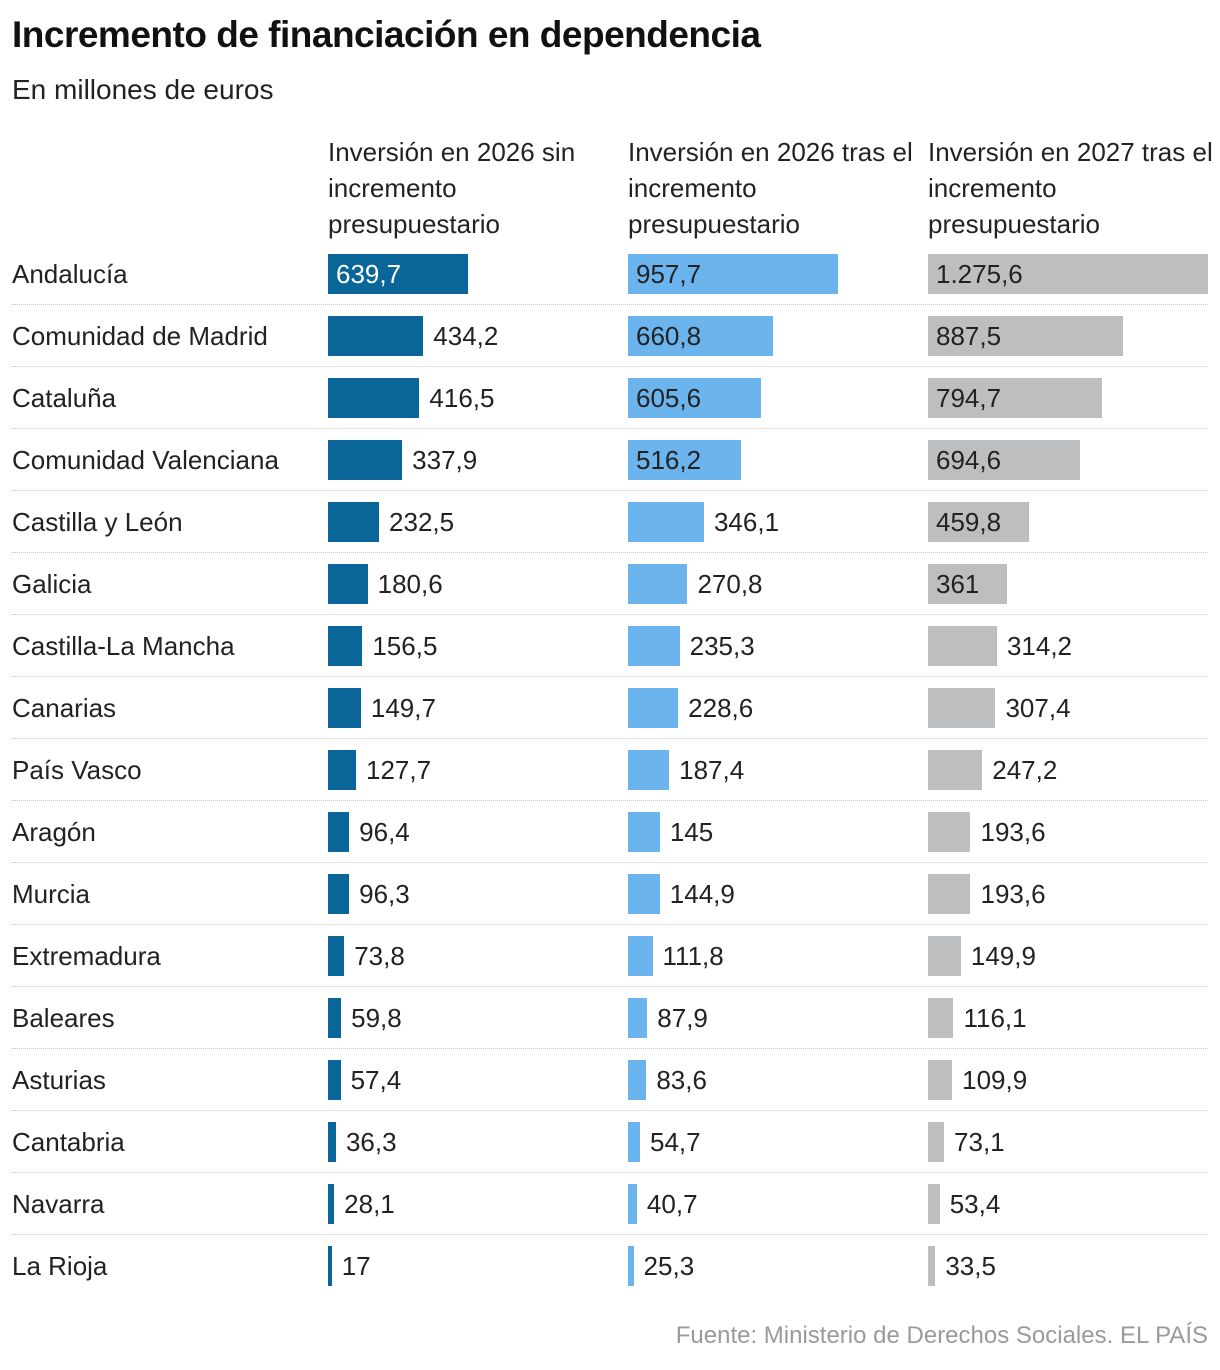 This screenshot has width=1220, height=1370. What do you see at coordinates (730, 584) in the screenshot?
I see `value-label: 270,8` at bounding box center [730, 584].